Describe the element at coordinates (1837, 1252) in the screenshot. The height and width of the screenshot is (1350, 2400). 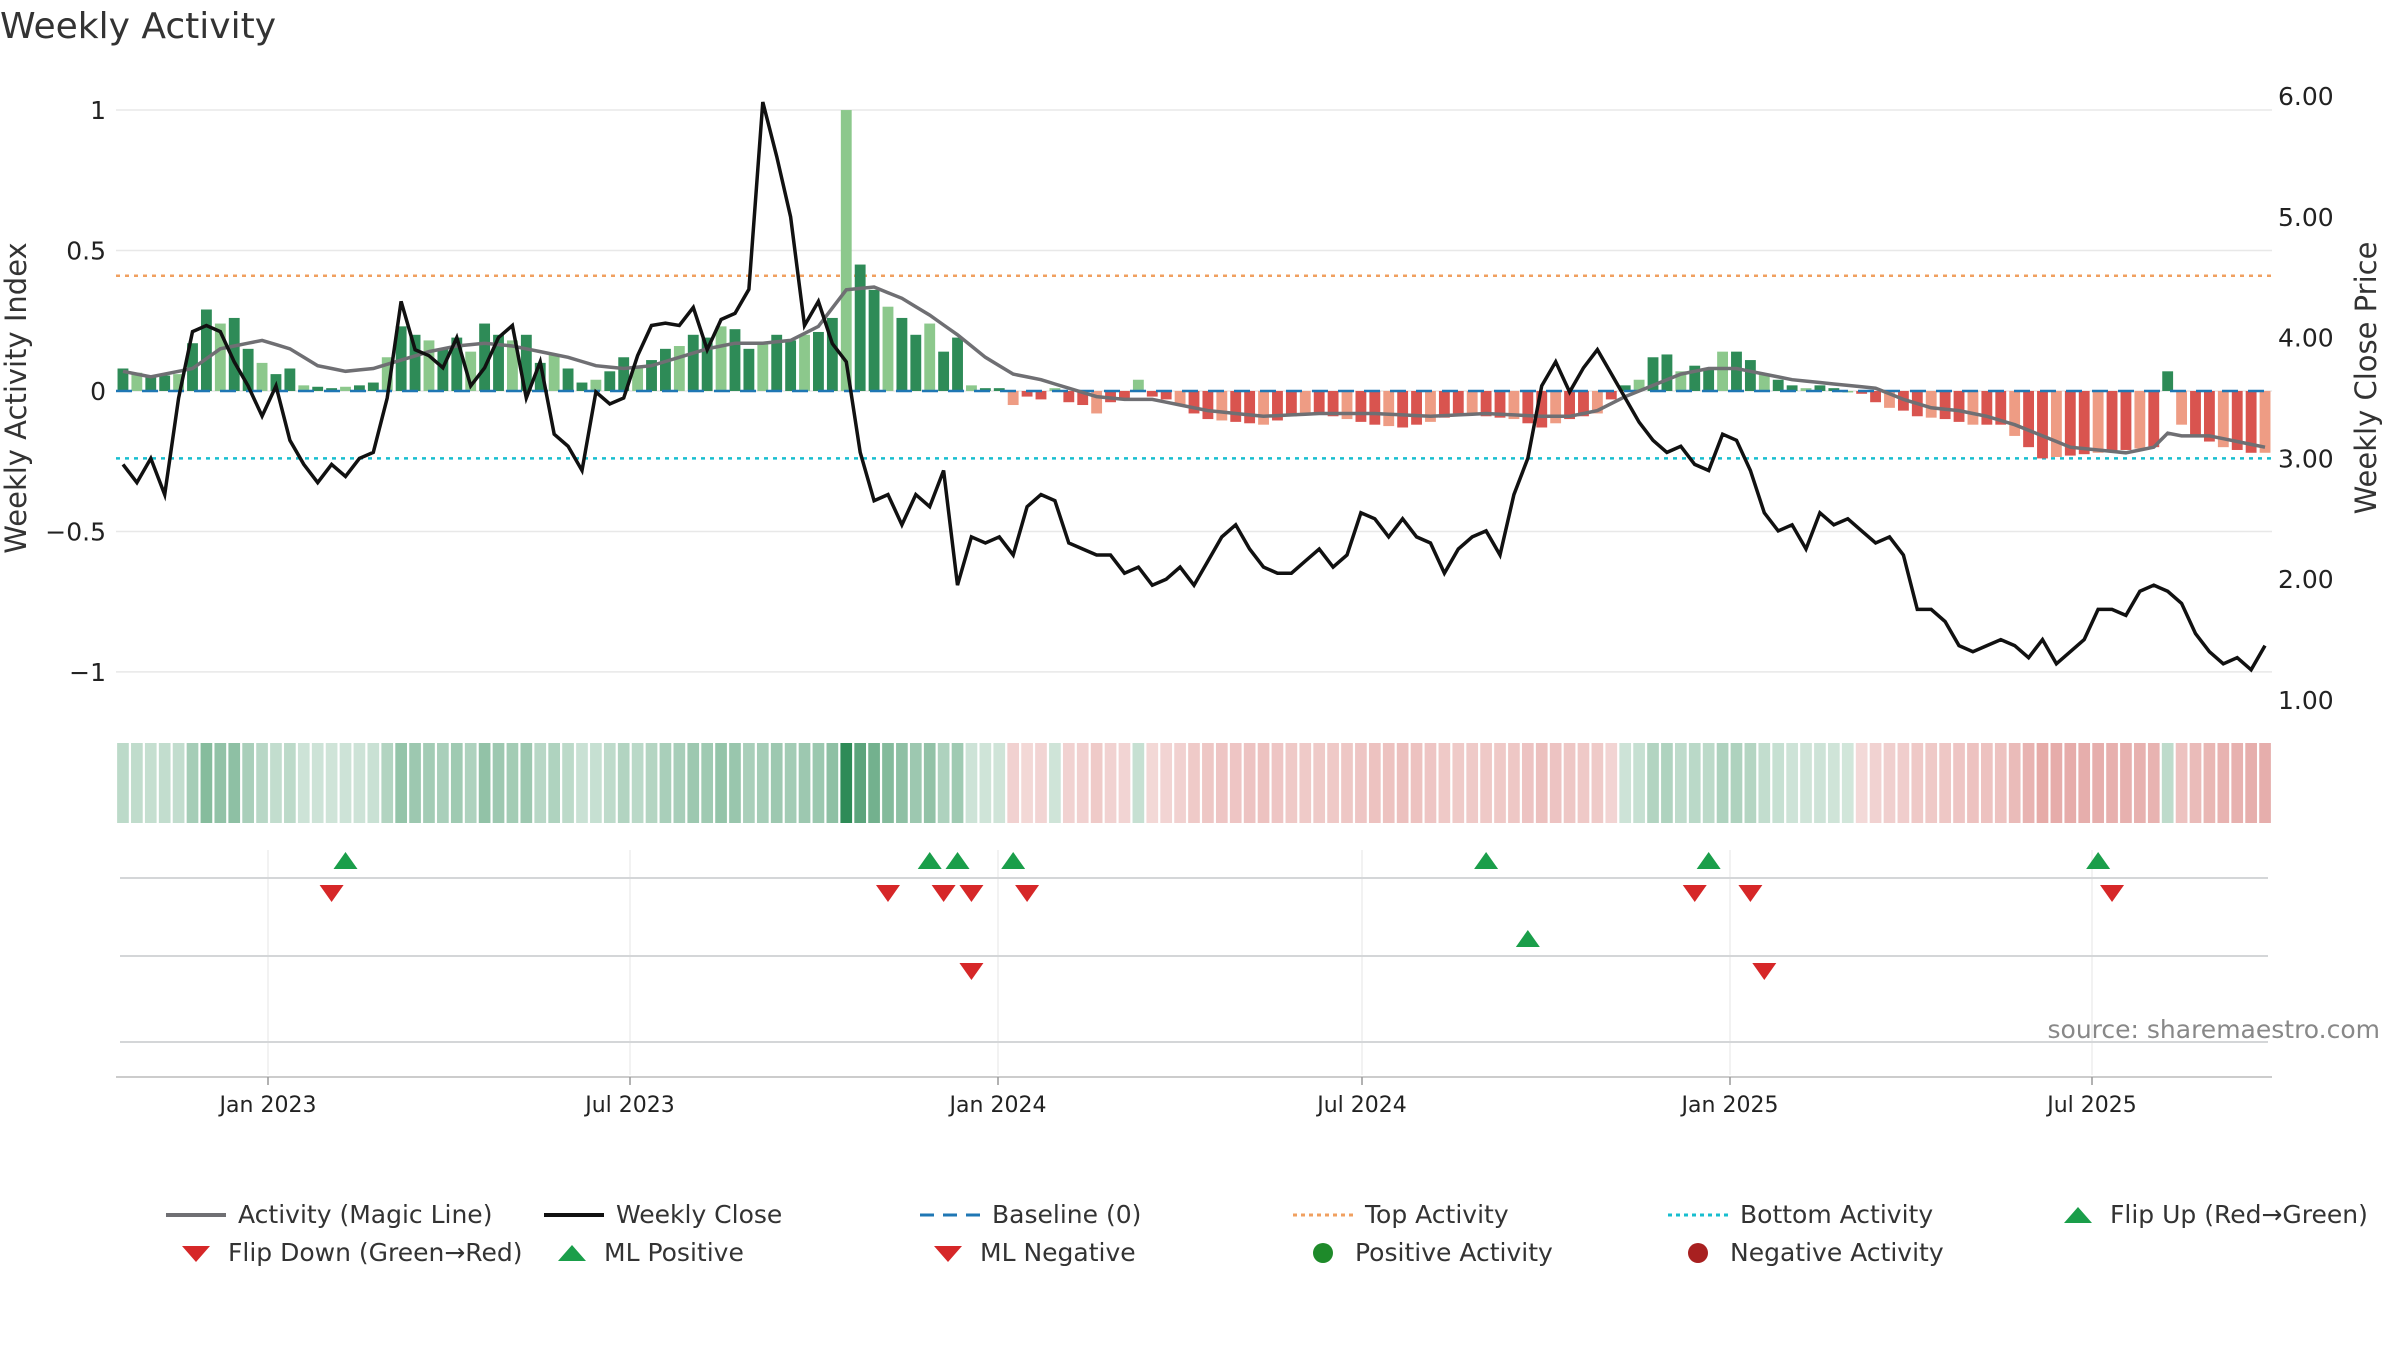
I see `legend-label: Negative Activity` at that location.